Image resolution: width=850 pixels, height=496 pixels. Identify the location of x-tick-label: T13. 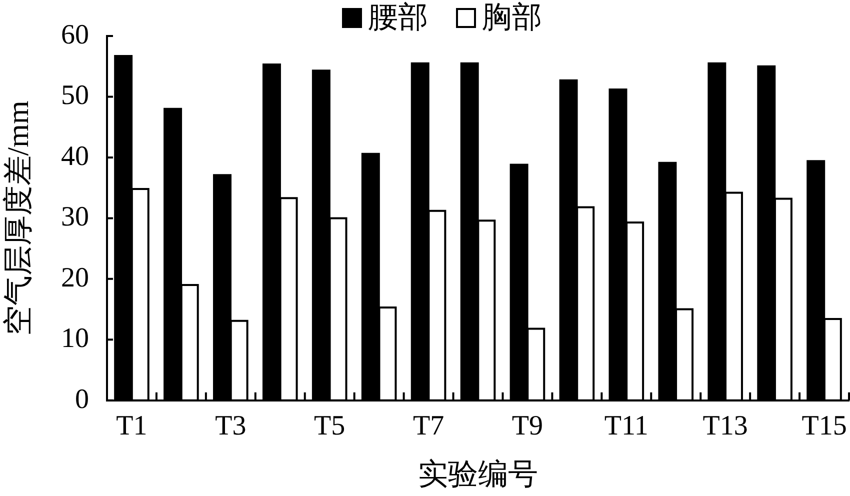
(725, 426).